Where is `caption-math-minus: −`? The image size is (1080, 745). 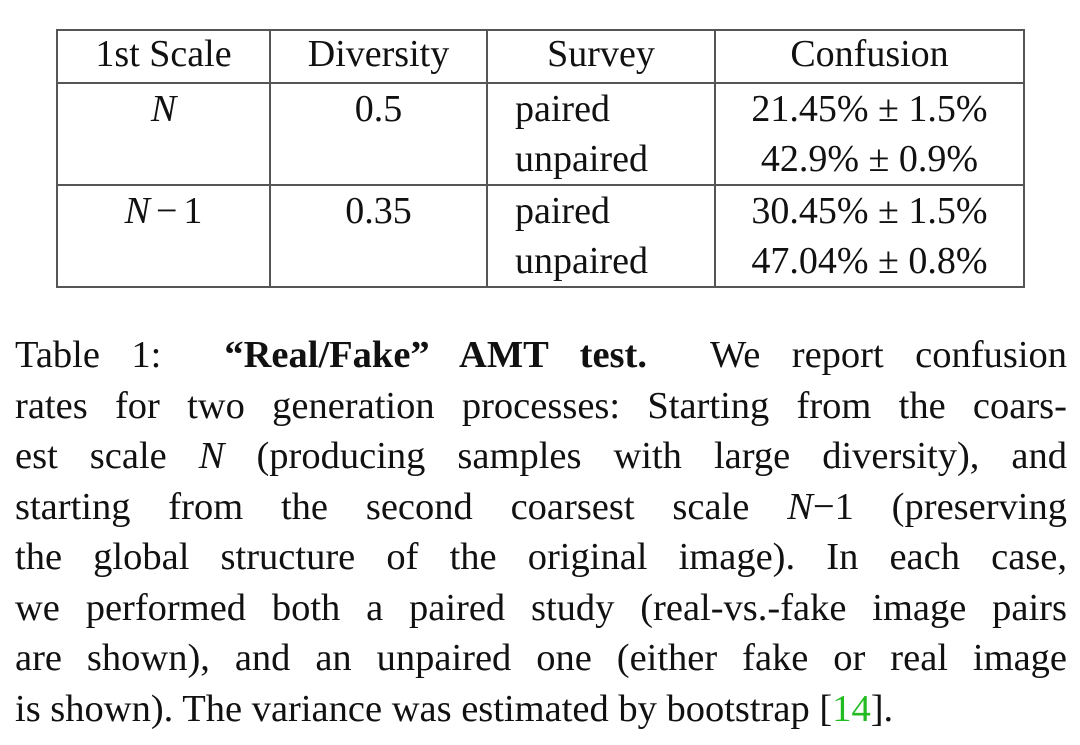 caption-math-minus: − is located at coordinates (823, 506).